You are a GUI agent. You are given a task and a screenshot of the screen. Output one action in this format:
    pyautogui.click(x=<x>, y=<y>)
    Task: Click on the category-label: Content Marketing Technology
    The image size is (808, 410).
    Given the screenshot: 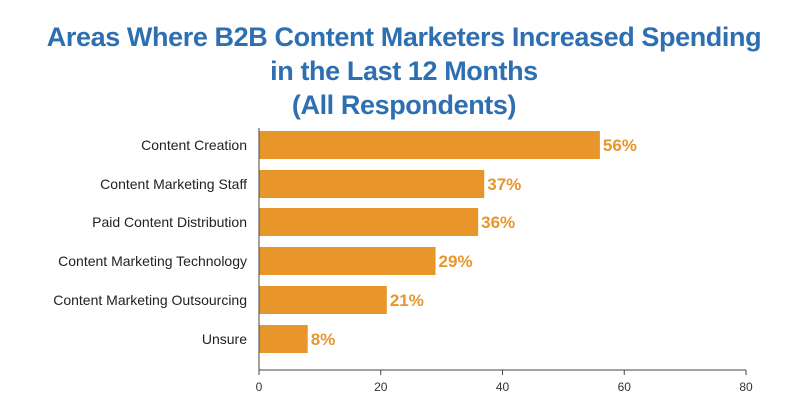 What is the action you would take?
    pyautogui.click(x=152, y=261)
    